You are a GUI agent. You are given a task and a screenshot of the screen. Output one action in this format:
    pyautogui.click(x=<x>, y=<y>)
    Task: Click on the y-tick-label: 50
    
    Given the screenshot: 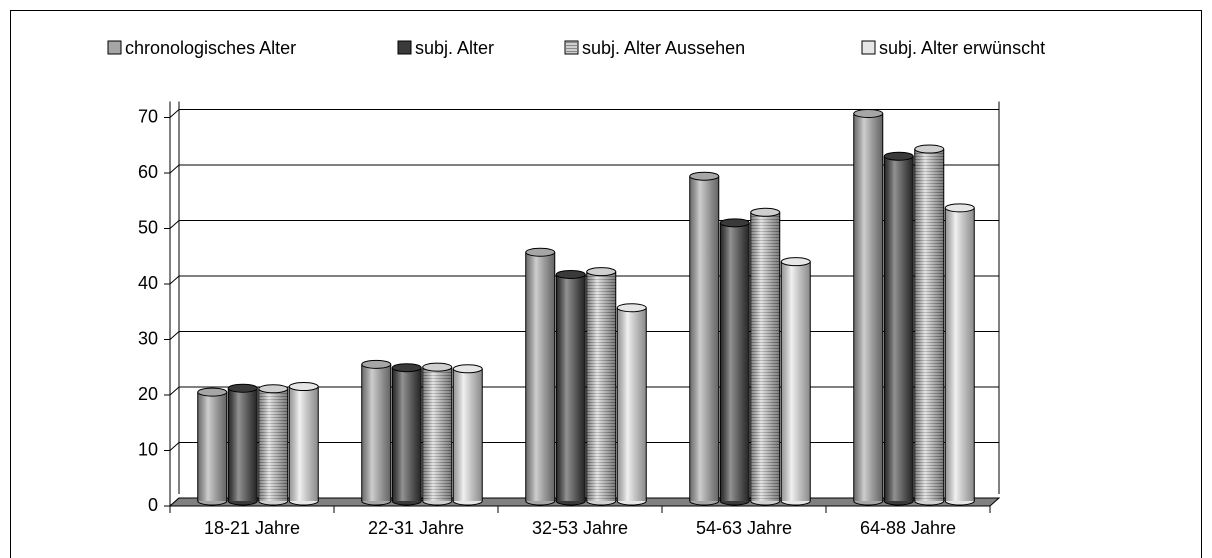 What is the action you would take?
    pyautogui.click(x=148, y=227)
    